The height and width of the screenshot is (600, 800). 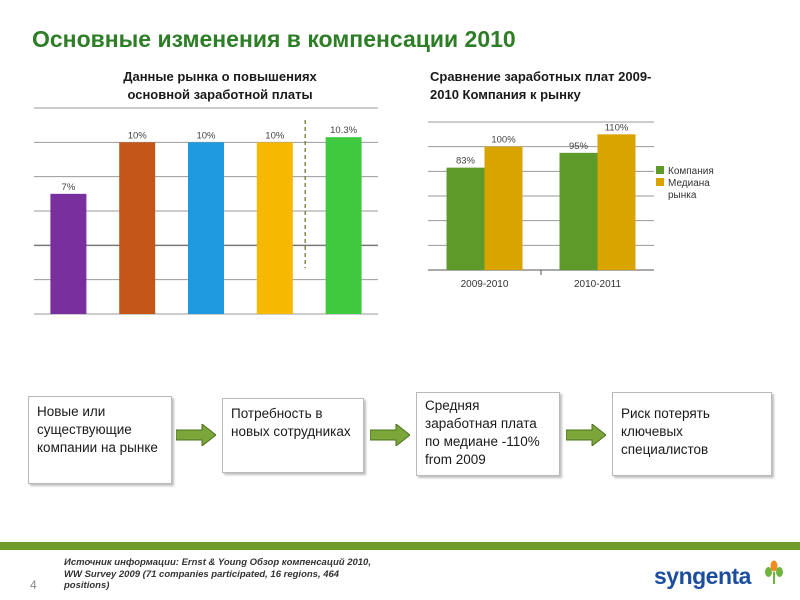 I want to click on syngenta-logo: syngenta, so click(x=702, y=576).